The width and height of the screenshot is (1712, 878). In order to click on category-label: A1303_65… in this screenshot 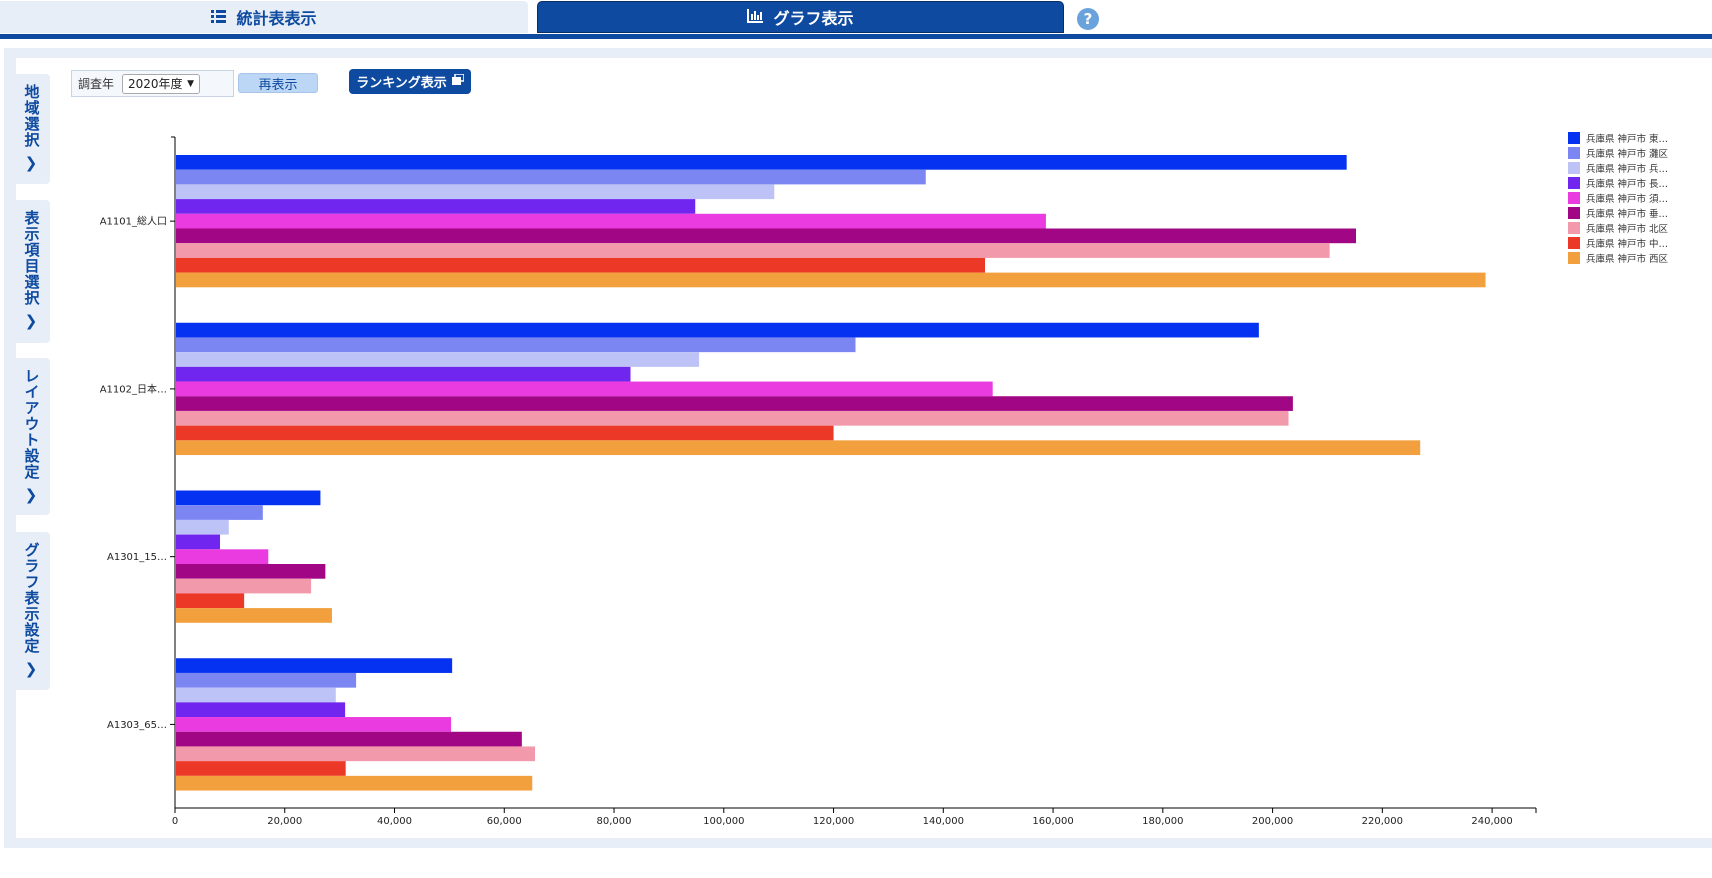, I will do `click(137, 725)`.